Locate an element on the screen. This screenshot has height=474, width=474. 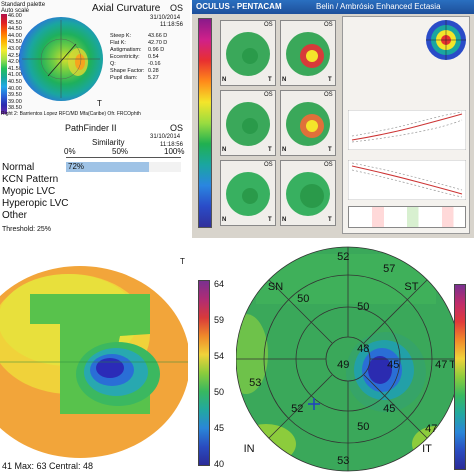
tick-50: 50% is located at coordinates (120, 151).